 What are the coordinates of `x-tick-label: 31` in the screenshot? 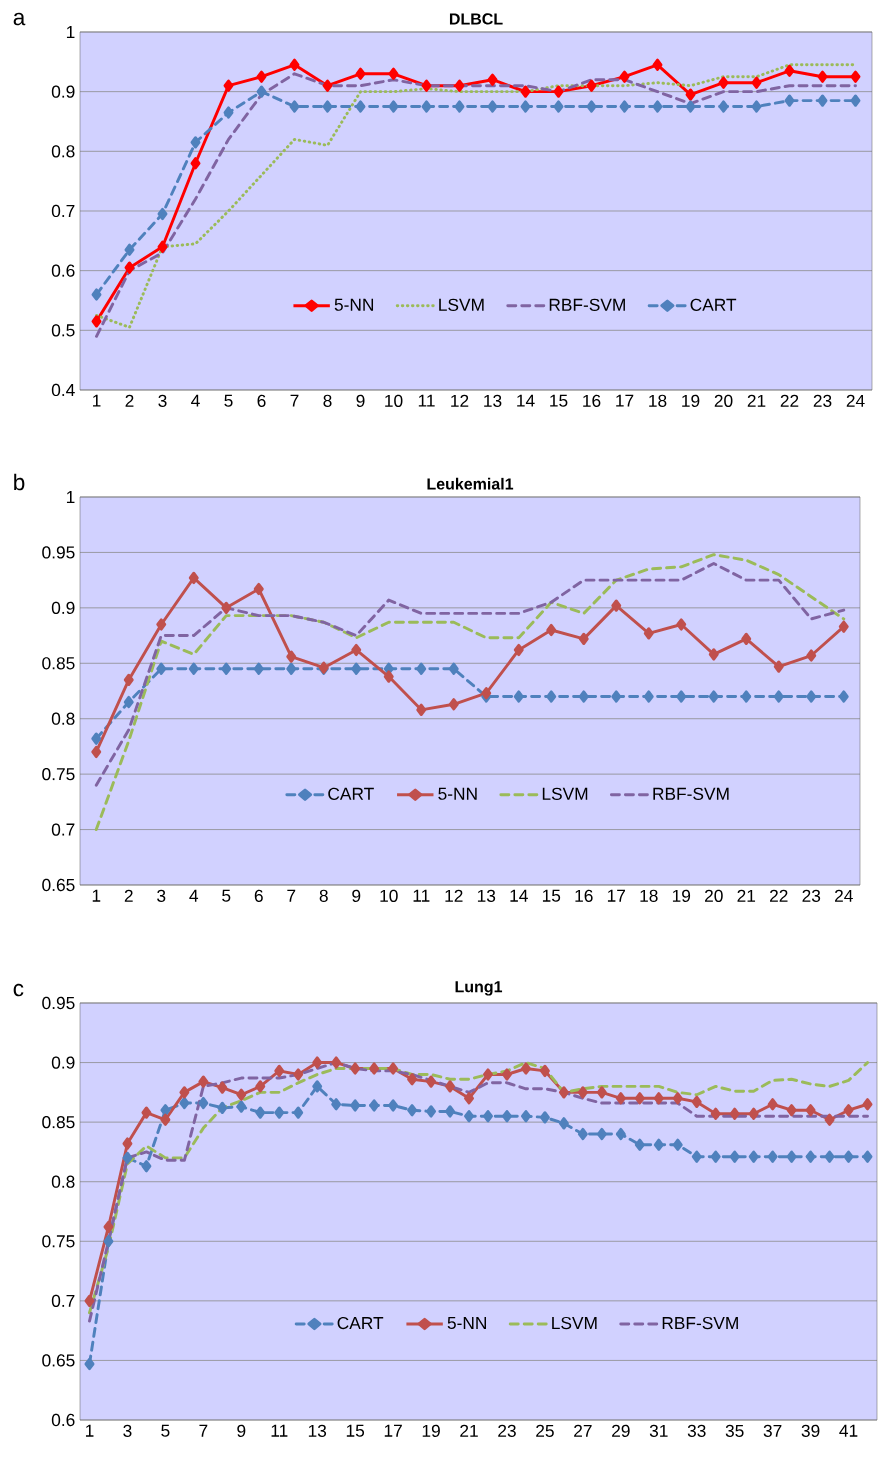 It's located at (658, 1430).